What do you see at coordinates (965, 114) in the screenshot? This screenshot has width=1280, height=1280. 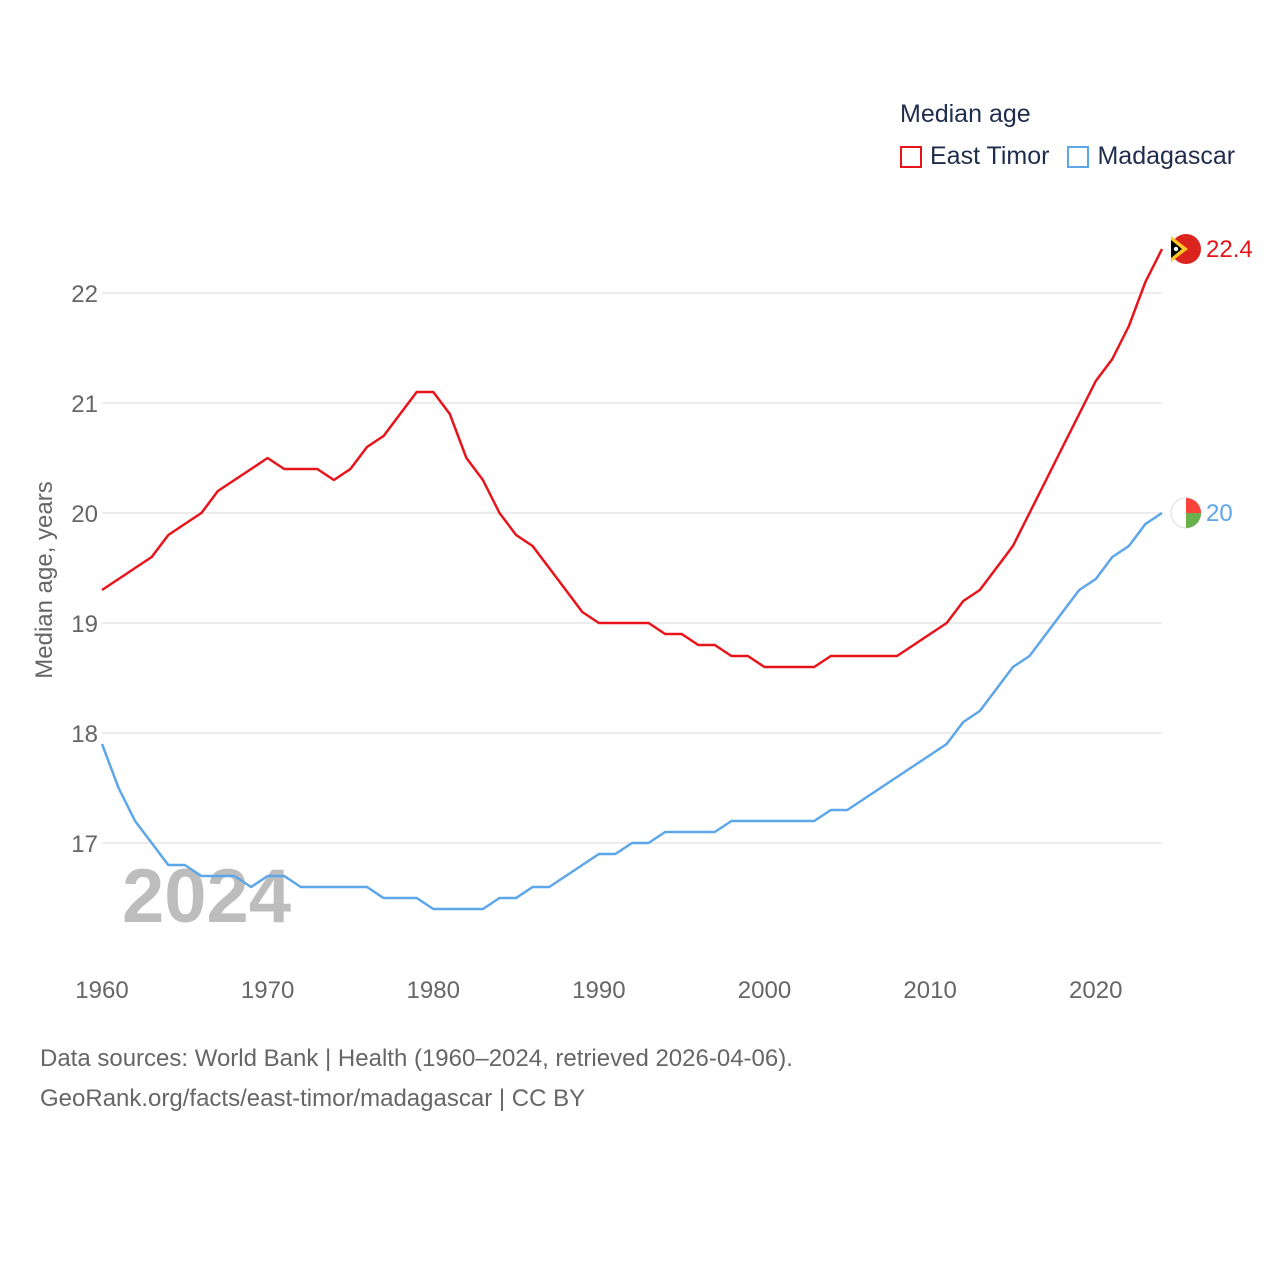 I see `legend-title: Median age` at bounding box center [965, 114].